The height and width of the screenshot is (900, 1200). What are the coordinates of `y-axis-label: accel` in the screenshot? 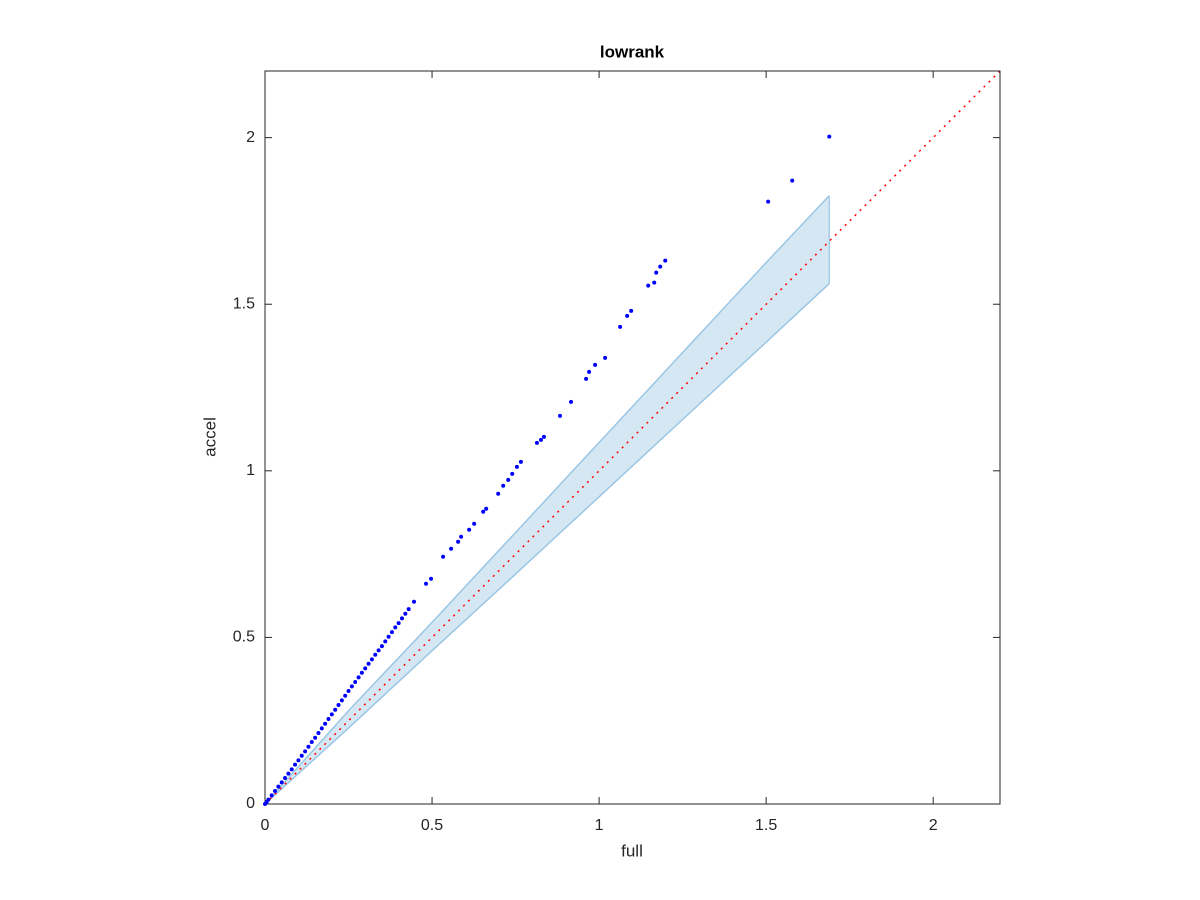 It's located at (209, 437).